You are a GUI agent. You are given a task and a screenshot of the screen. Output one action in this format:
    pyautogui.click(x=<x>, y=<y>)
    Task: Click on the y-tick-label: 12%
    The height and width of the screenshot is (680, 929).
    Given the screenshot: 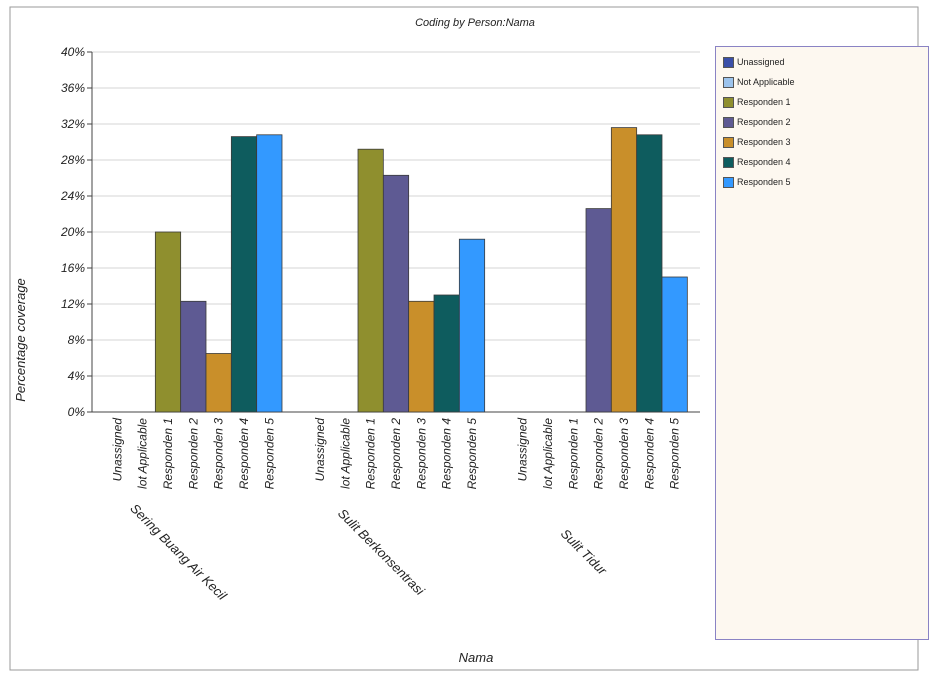 What is the action you would take?
    pyautogui.click(x=73, y=304)
    